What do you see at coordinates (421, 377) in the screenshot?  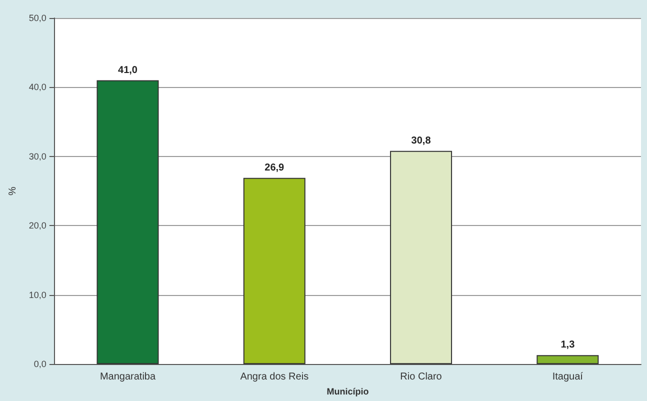 I see `x-tick-label: Rio Claro` at bounding box center [421, 377].